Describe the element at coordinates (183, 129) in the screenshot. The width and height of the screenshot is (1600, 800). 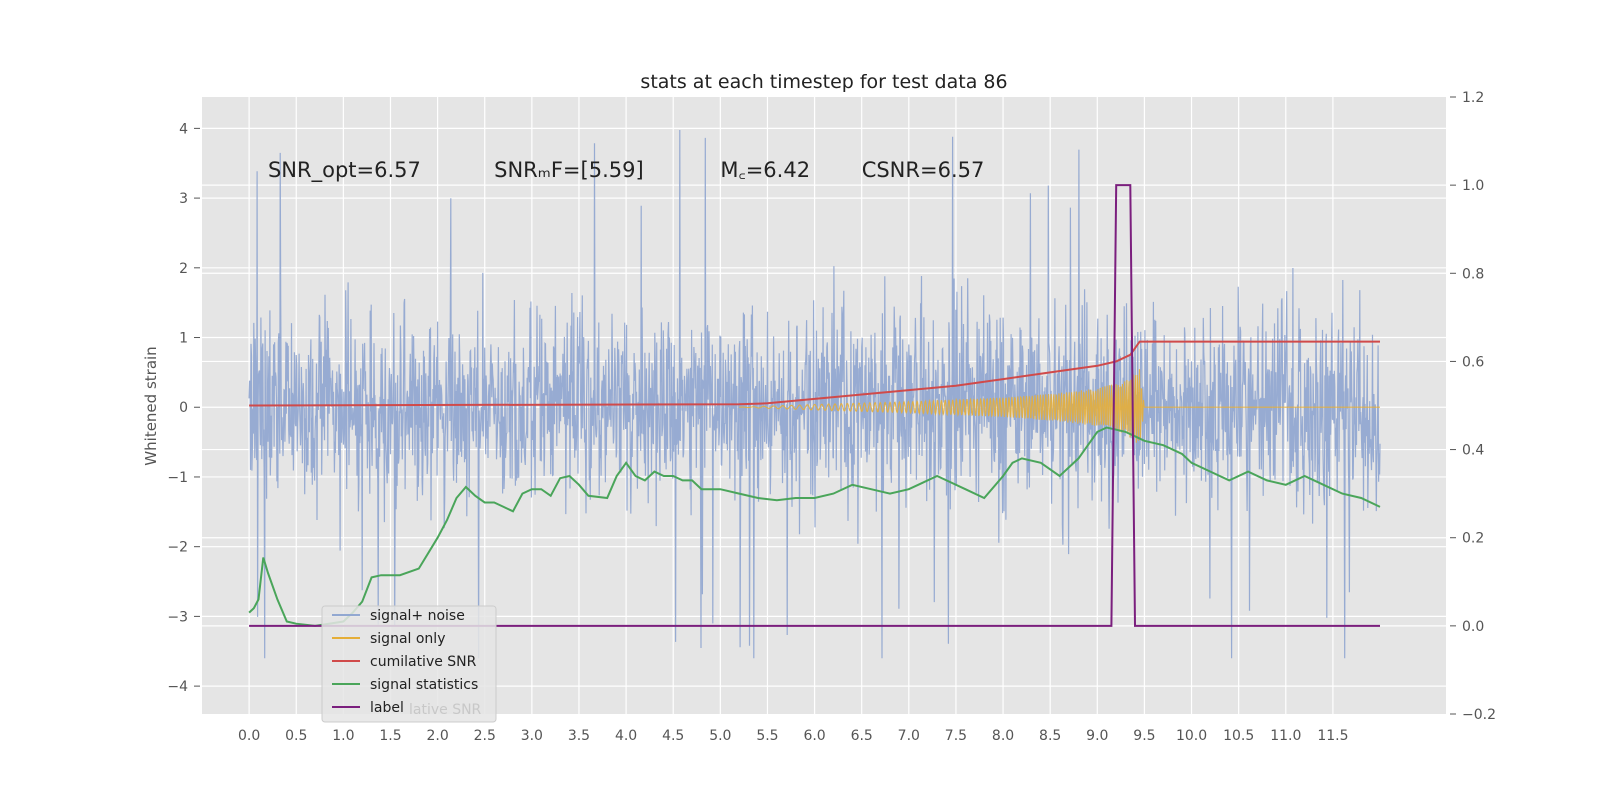
I see `y-tick-label: 4` at that location.